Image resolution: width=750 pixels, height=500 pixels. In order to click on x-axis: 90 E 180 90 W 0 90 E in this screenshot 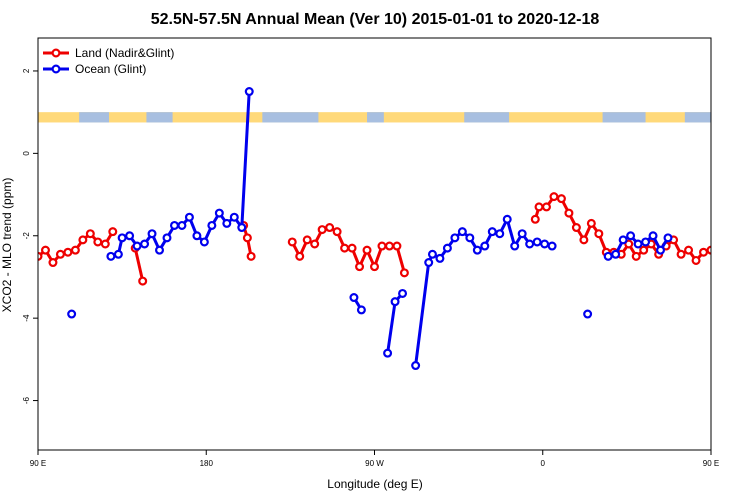, I will do `click(374, 459)`.